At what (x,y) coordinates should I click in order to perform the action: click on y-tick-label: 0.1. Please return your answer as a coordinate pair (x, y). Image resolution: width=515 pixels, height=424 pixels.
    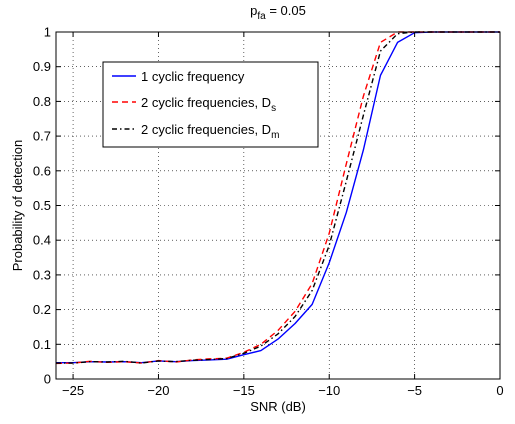
    Looking at the image, I should click on (42, 344).